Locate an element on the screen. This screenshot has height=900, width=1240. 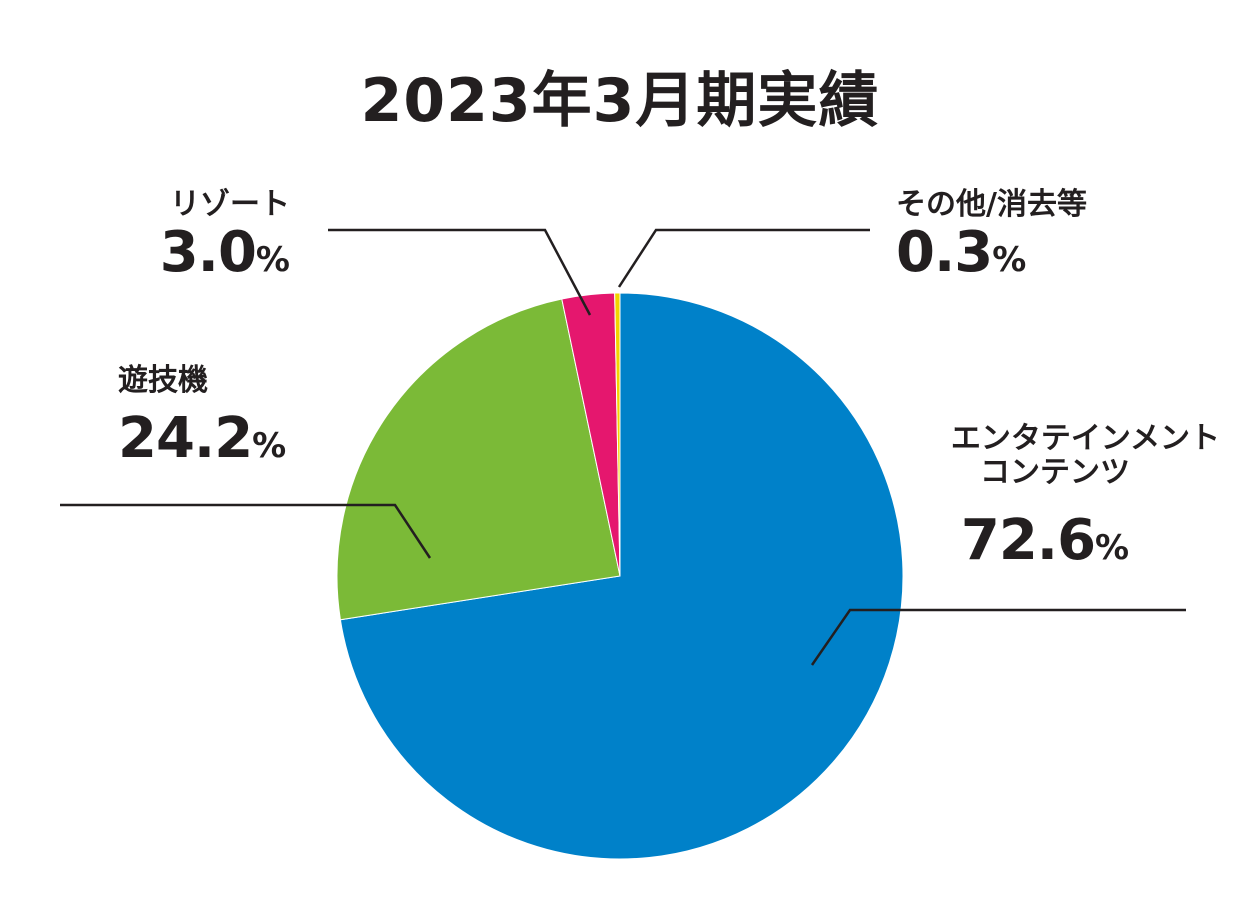
label-entertainment-value: 72.6% is located at coordinates (1045, 540).